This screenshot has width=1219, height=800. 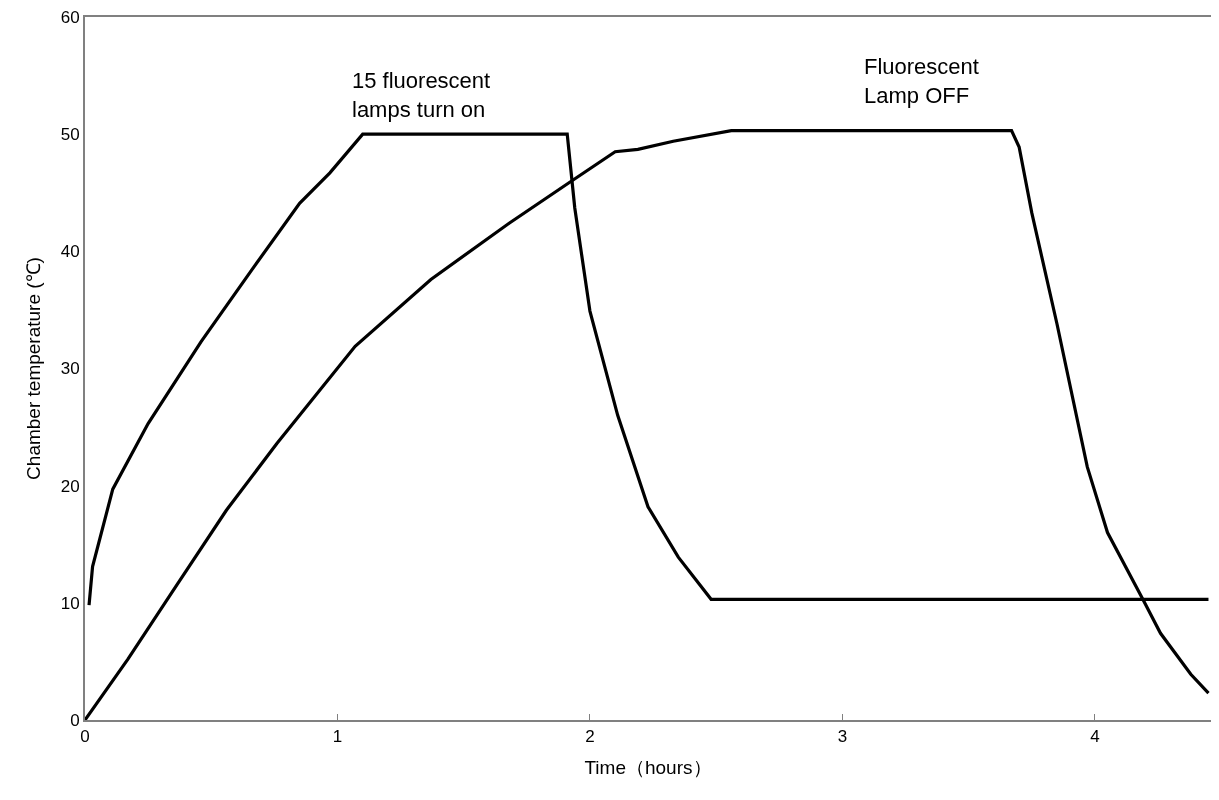 I want to click on y-tick-label: 10, so click(x=70, y=603).